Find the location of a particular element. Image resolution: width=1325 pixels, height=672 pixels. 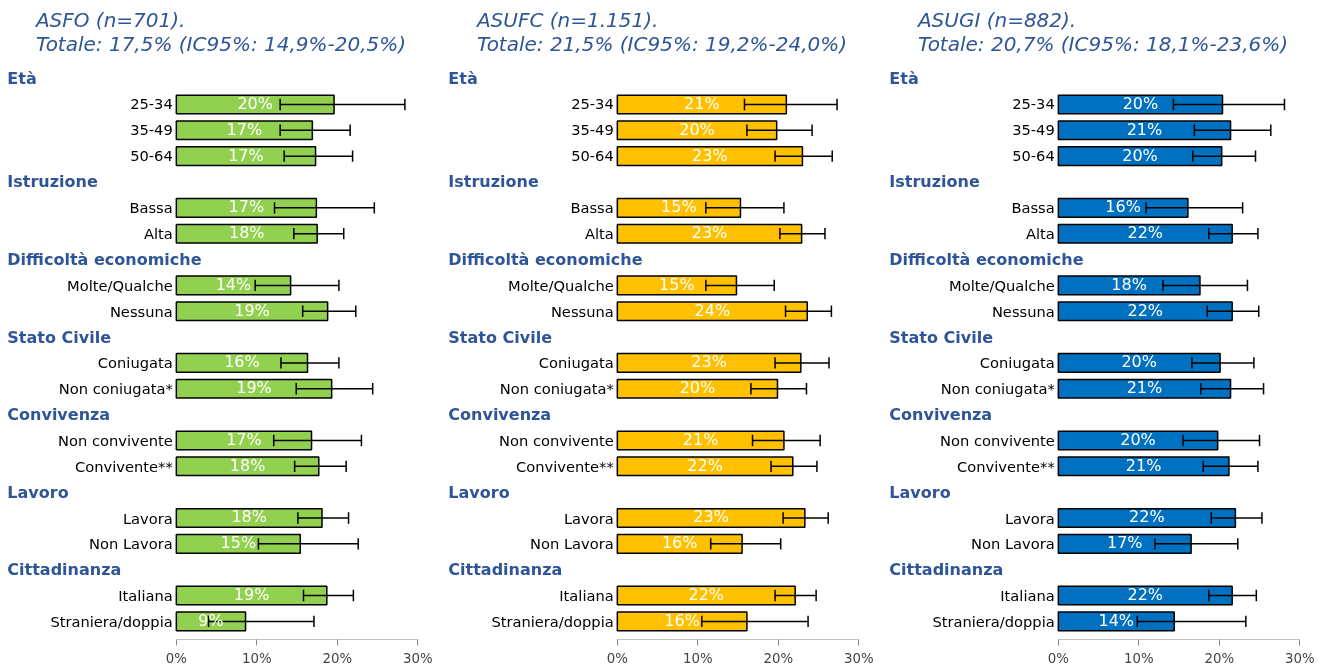

y-tick-label: Italiana is located at coordinates (1027, 596).